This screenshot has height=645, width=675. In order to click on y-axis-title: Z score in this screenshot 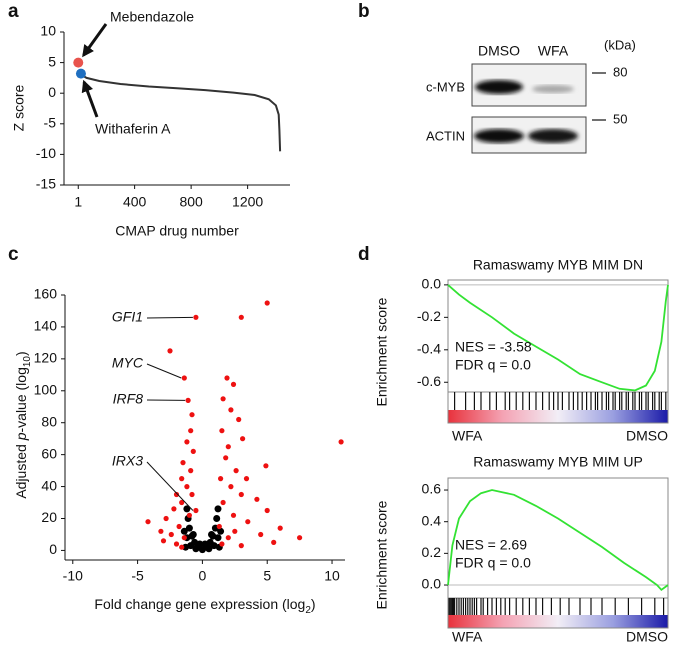, I will do `click(19, 107)`.